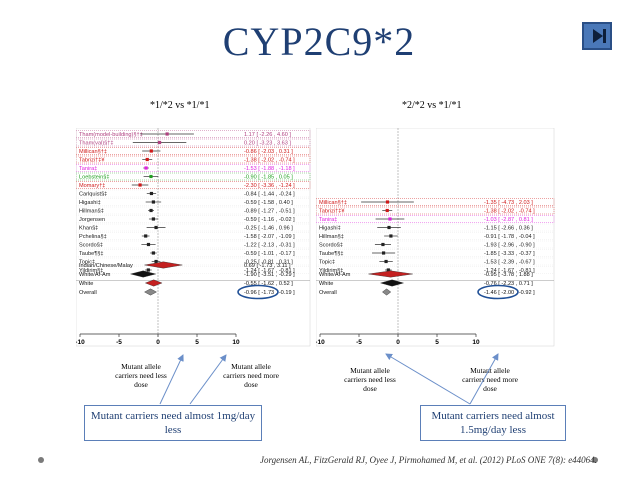  Describe the element at coordinates (41, 460) in the screenshot. I see `left-bullet-dot` at that location.